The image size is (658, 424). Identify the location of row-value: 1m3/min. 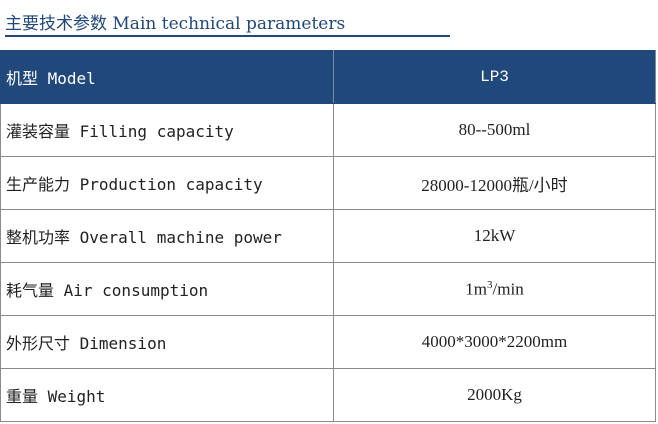
(494, 289).